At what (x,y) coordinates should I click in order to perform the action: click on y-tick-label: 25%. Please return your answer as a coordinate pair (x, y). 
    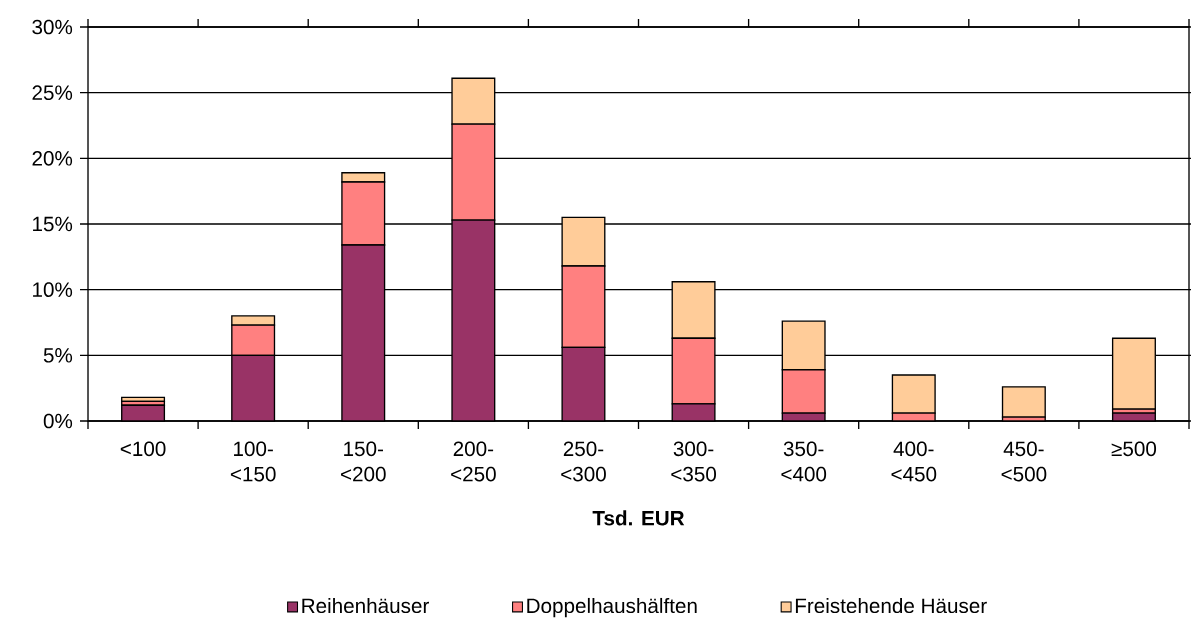
    Looking at the image, I should click on (52, 92).